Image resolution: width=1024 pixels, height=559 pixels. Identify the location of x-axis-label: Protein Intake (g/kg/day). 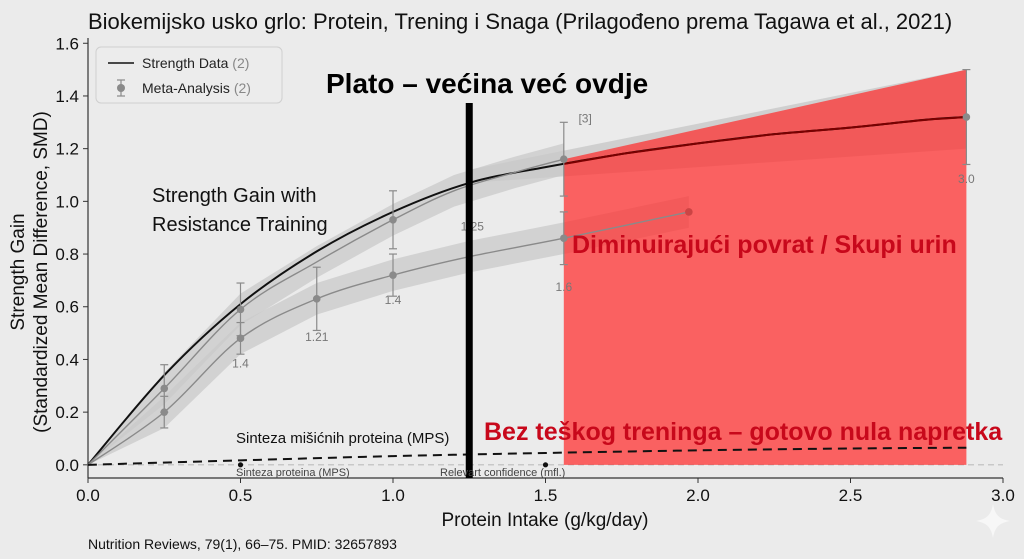
(545, 520).